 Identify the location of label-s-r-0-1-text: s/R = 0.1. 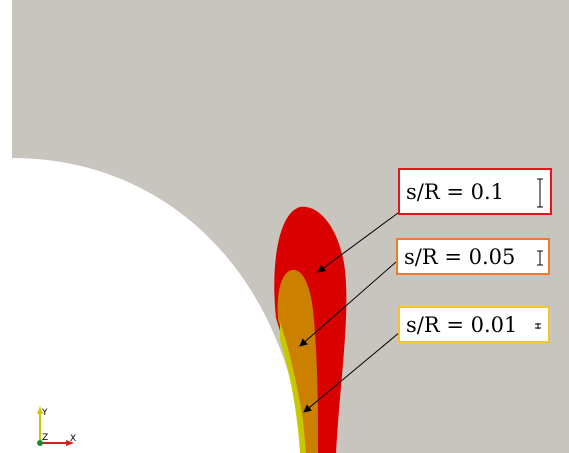
(455, 191).